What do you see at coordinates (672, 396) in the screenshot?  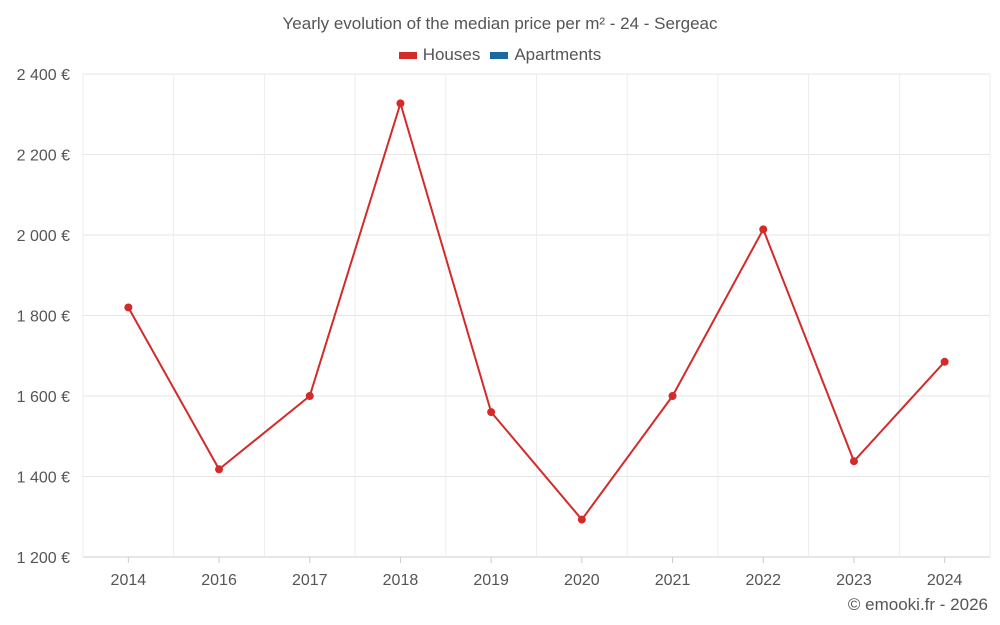 I see `data-point-houses-2021` at bounding box center [672, 396].